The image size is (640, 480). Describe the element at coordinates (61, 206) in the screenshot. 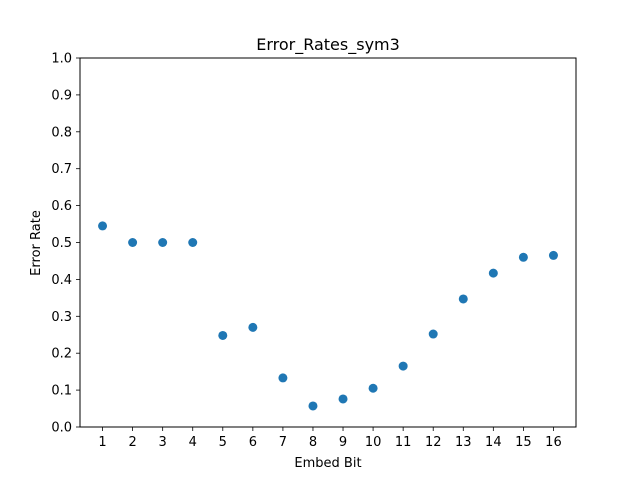

I see `y-tick-label: 0.6` at that location.